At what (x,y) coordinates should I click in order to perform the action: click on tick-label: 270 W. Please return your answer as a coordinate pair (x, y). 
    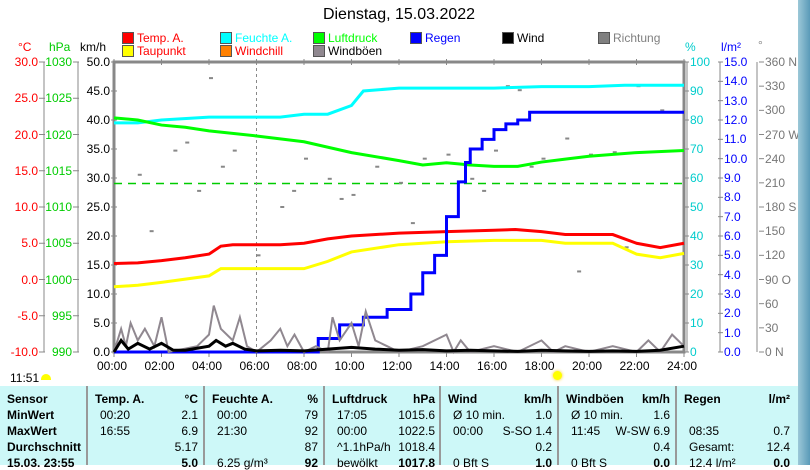
    Looking at the image, I should click on (782, 134).